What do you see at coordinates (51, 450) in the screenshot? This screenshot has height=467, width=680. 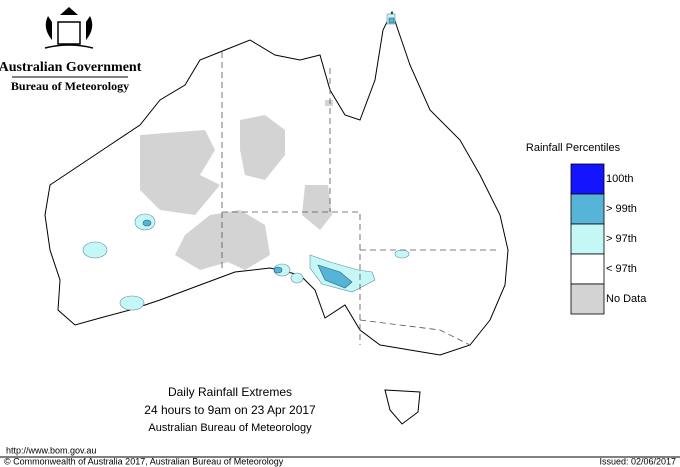 I see `footer-url: http://www.bom.gov.au` at bounding box center [51, 450].